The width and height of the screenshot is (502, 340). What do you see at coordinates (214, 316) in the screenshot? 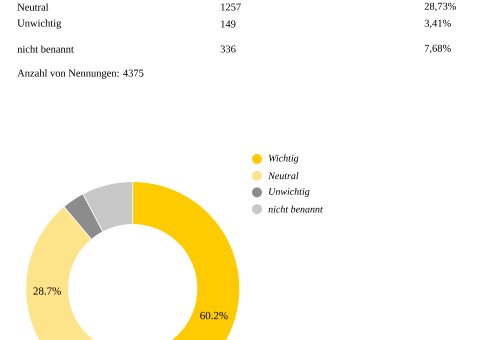
I see `data-label: 60.2%` at bounding box center [214, 316].